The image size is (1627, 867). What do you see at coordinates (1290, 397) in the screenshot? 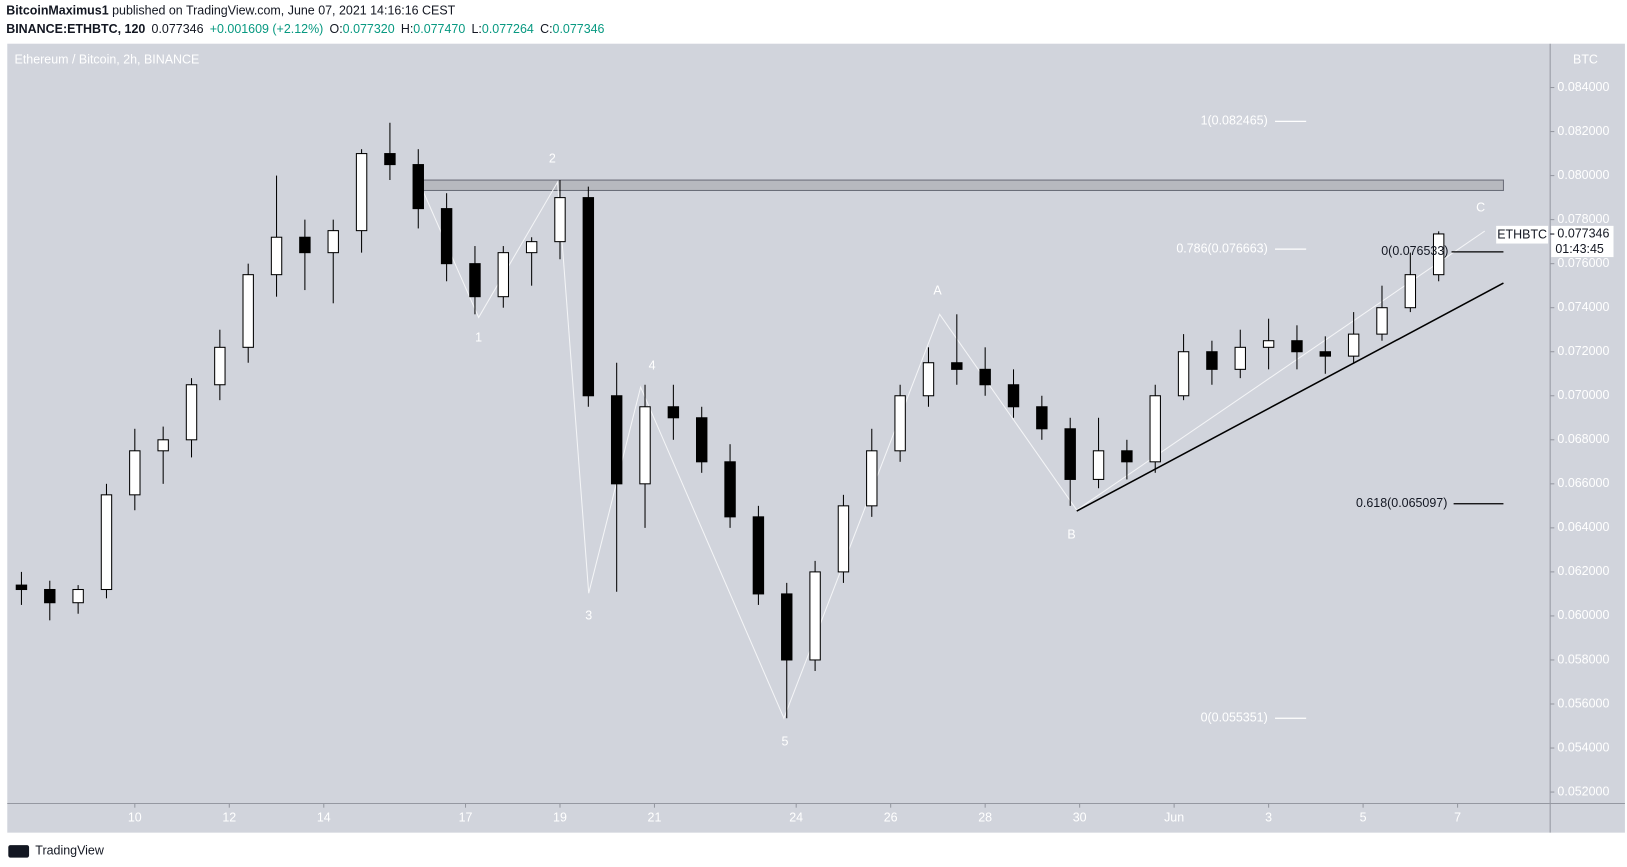
I see `trend-line` at bounding box center [1290, 397].